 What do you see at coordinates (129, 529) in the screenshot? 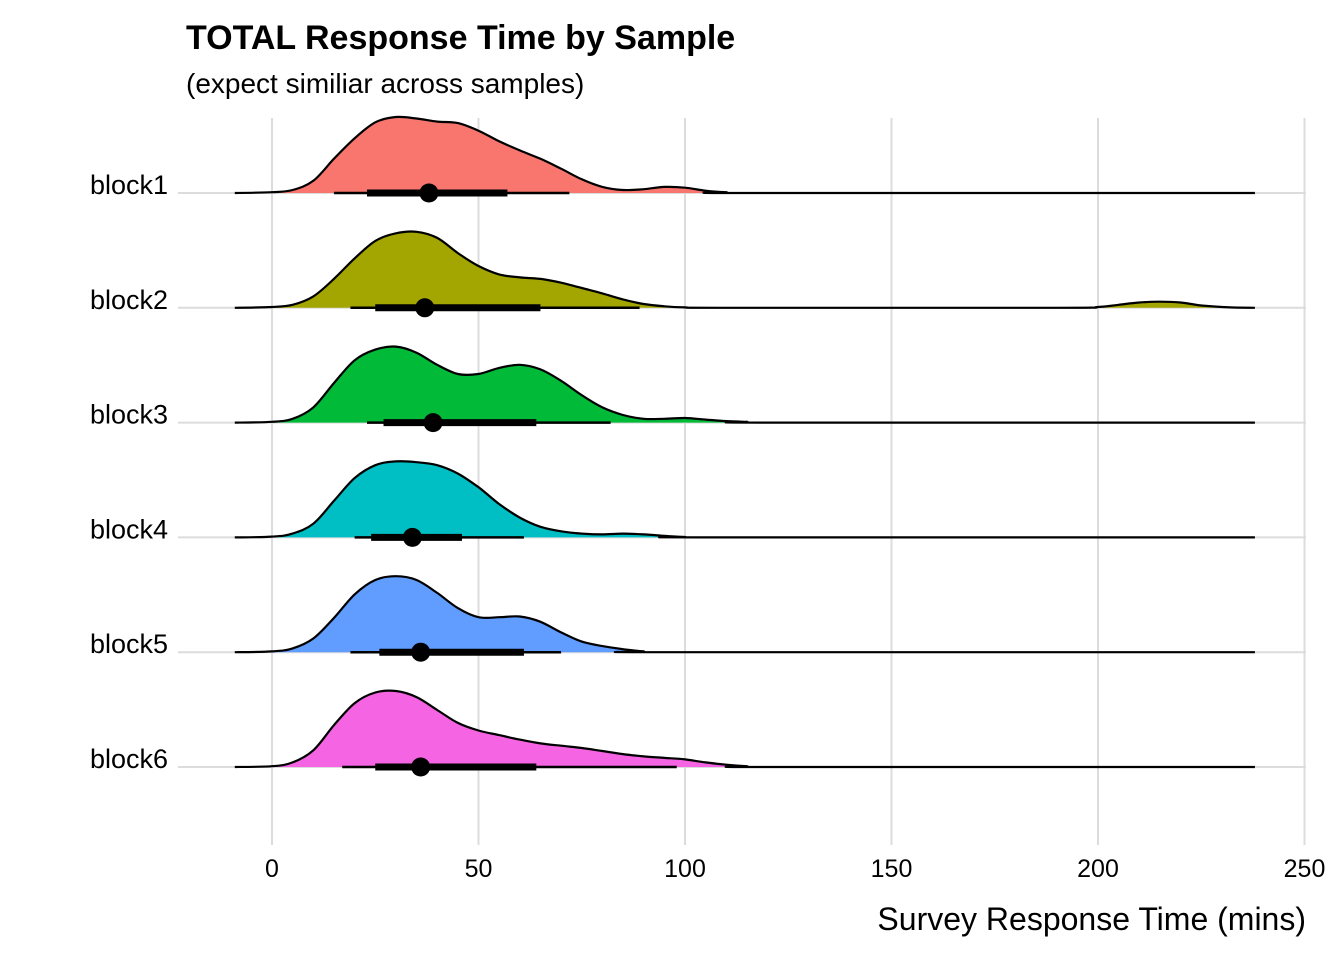
I see `y-tick-label: block4` at bounding box center [129, 529].